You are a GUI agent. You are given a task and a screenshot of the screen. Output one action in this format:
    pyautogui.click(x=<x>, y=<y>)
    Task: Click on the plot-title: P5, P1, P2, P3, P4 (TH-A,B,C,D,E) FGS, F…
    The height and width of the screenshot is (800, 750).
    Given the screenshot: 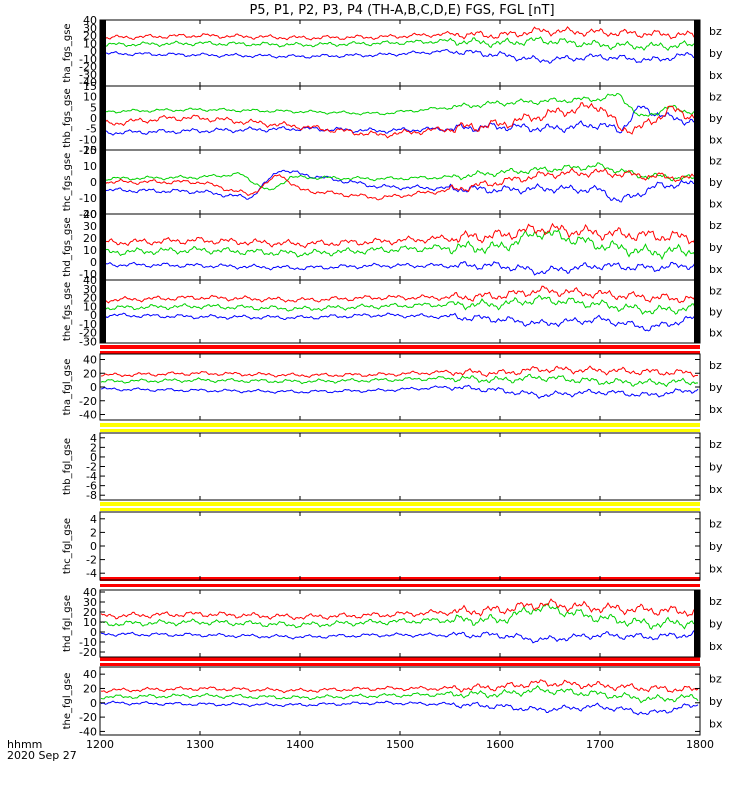 What is the action you would take?
    pyautogui.click(x=401, y=10)
    